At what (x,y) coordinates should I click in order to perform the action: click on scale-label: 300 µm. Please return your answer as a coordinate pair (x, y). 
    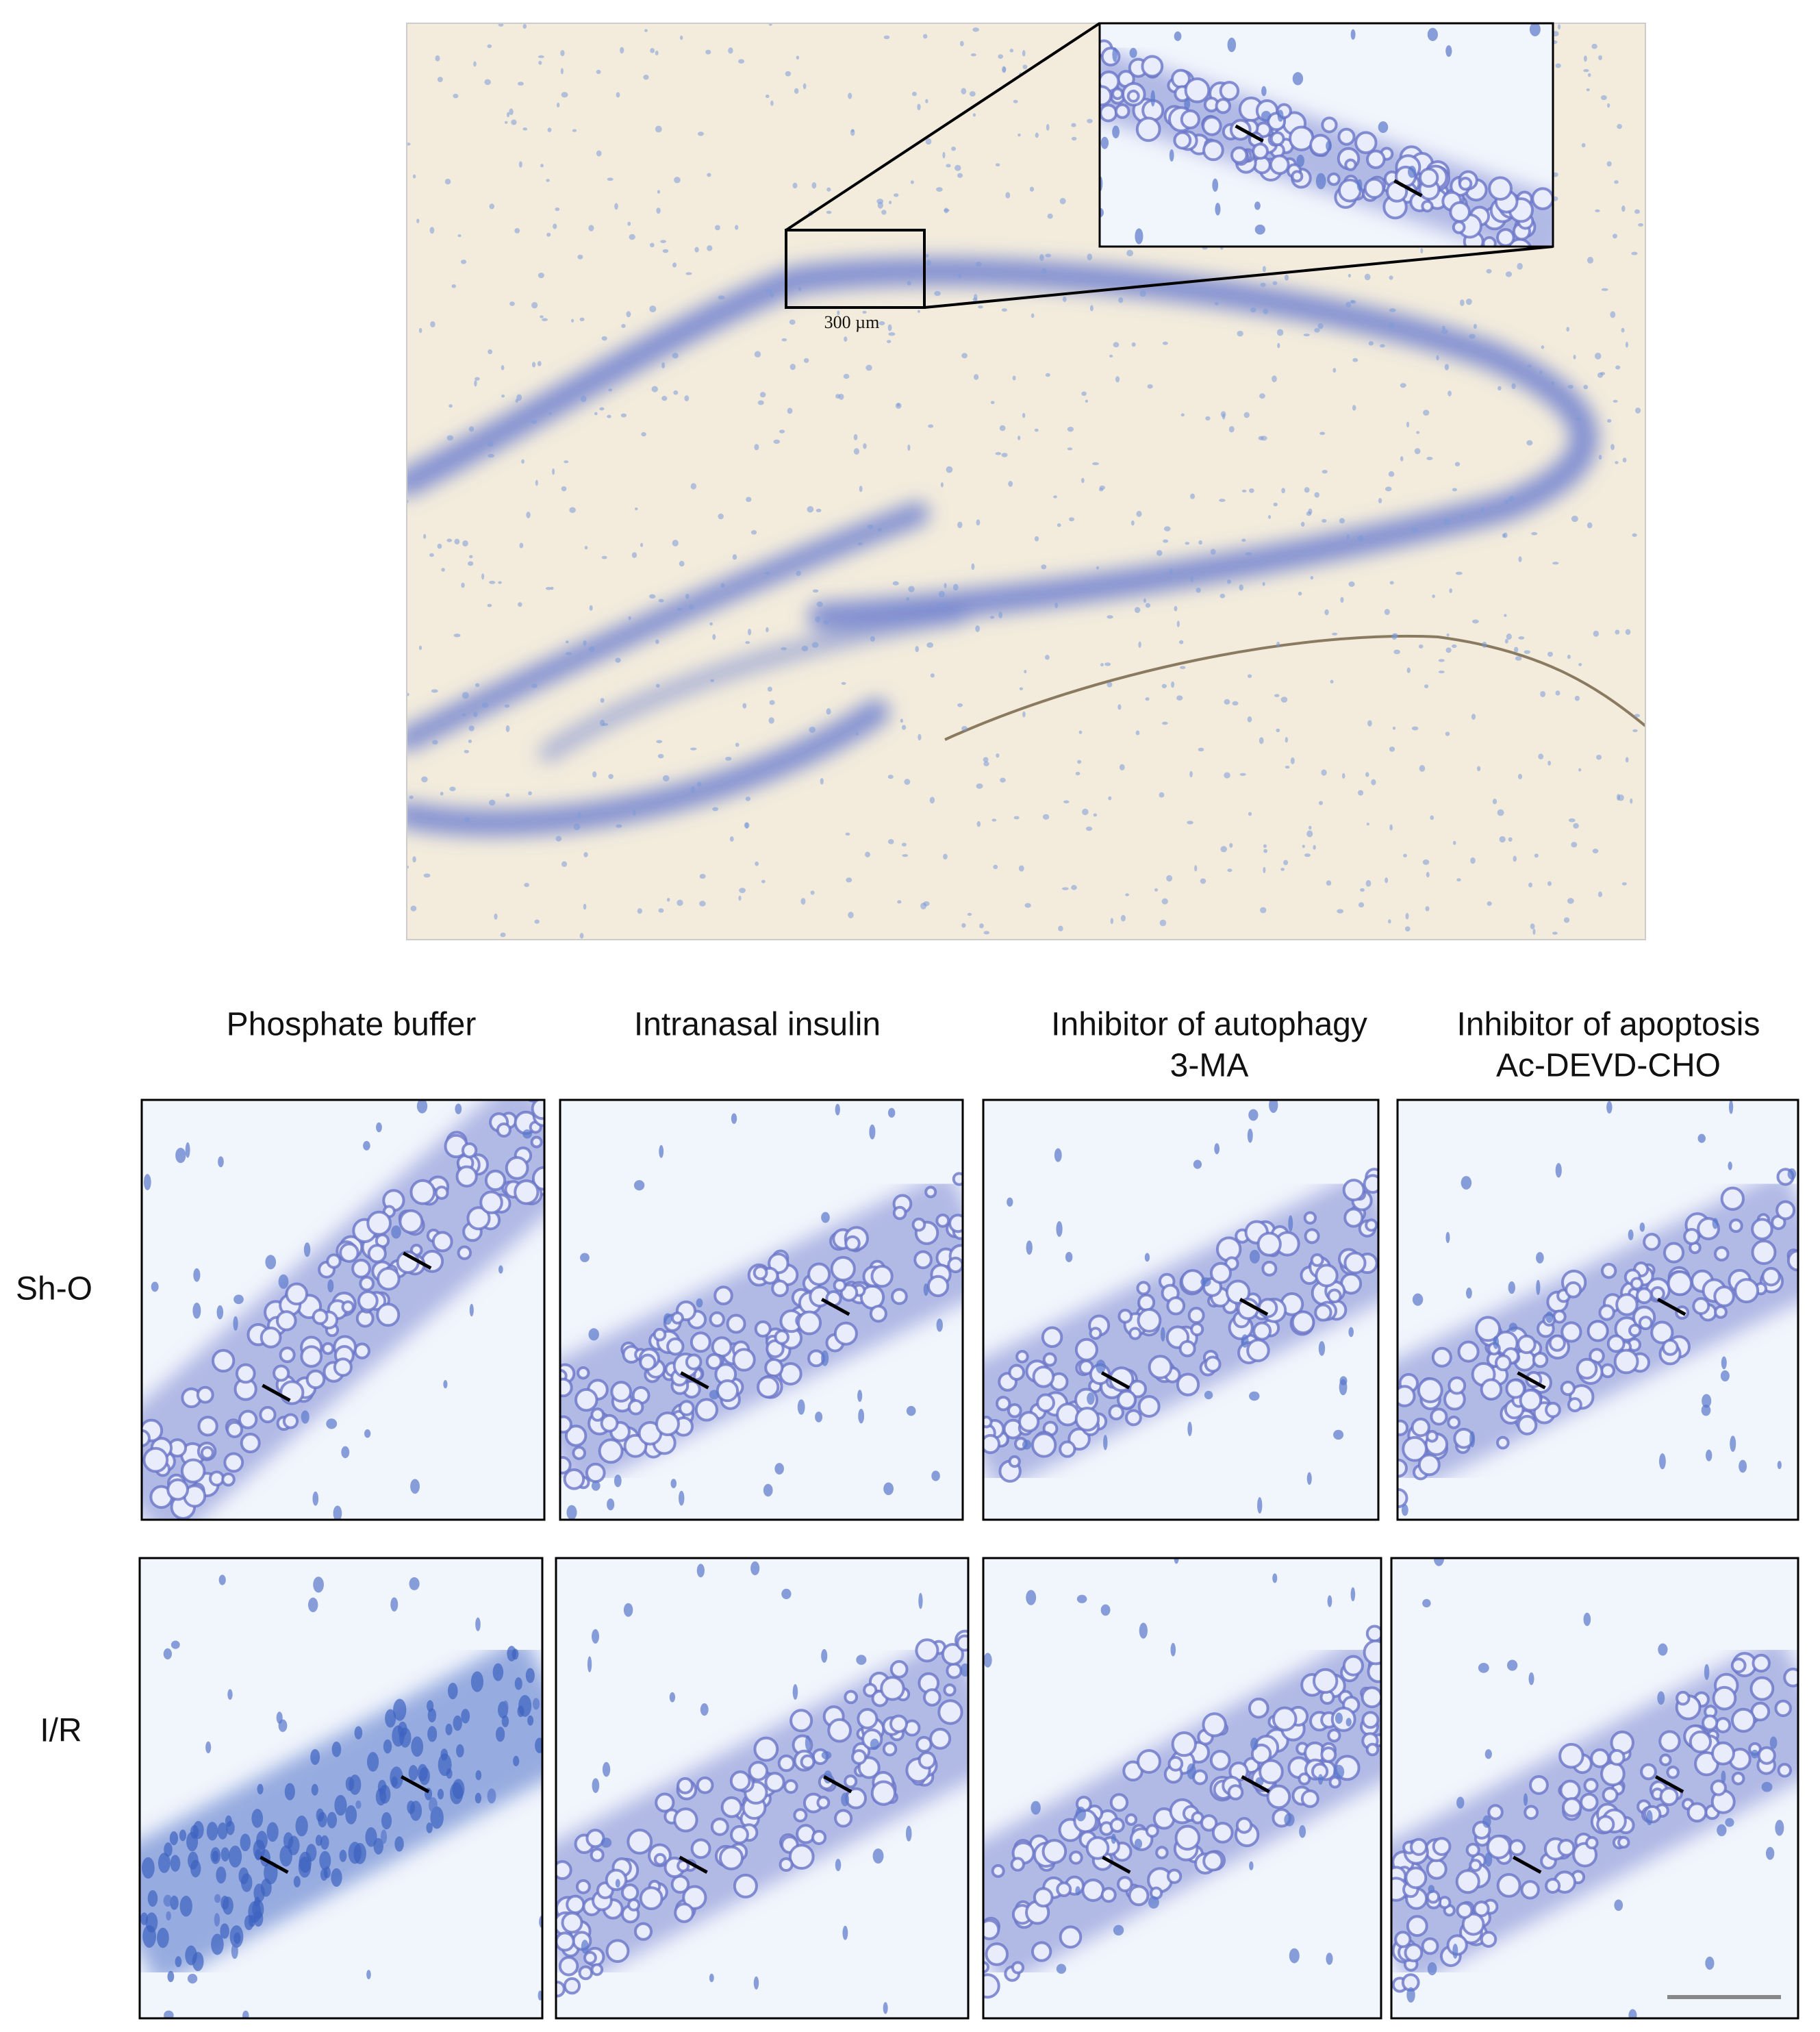
    Looking at the image, I should click on (852, 322).